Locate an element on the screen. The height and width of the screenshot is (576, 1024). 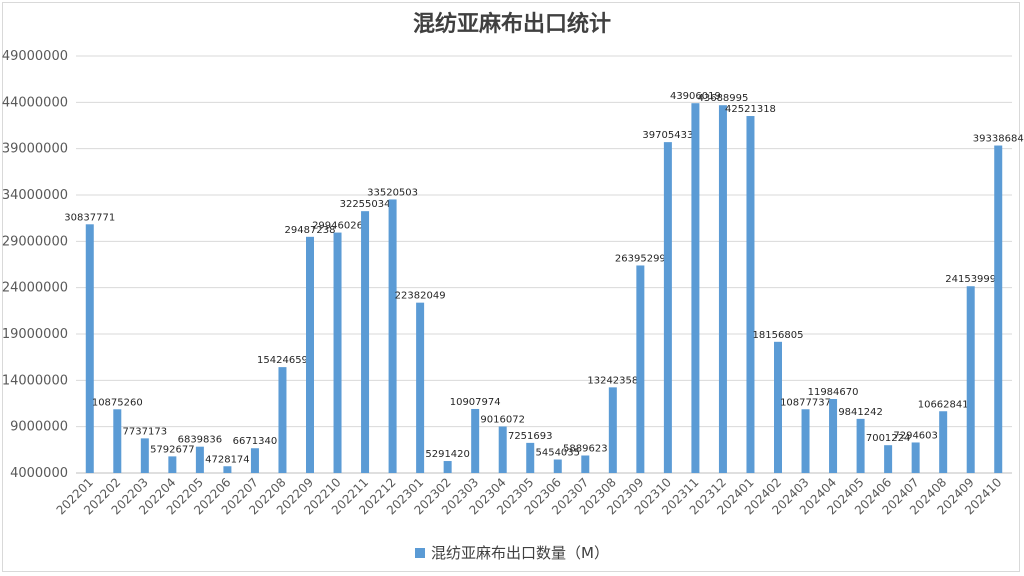
data-label: 6839836 is located at coordinates (200, 440).